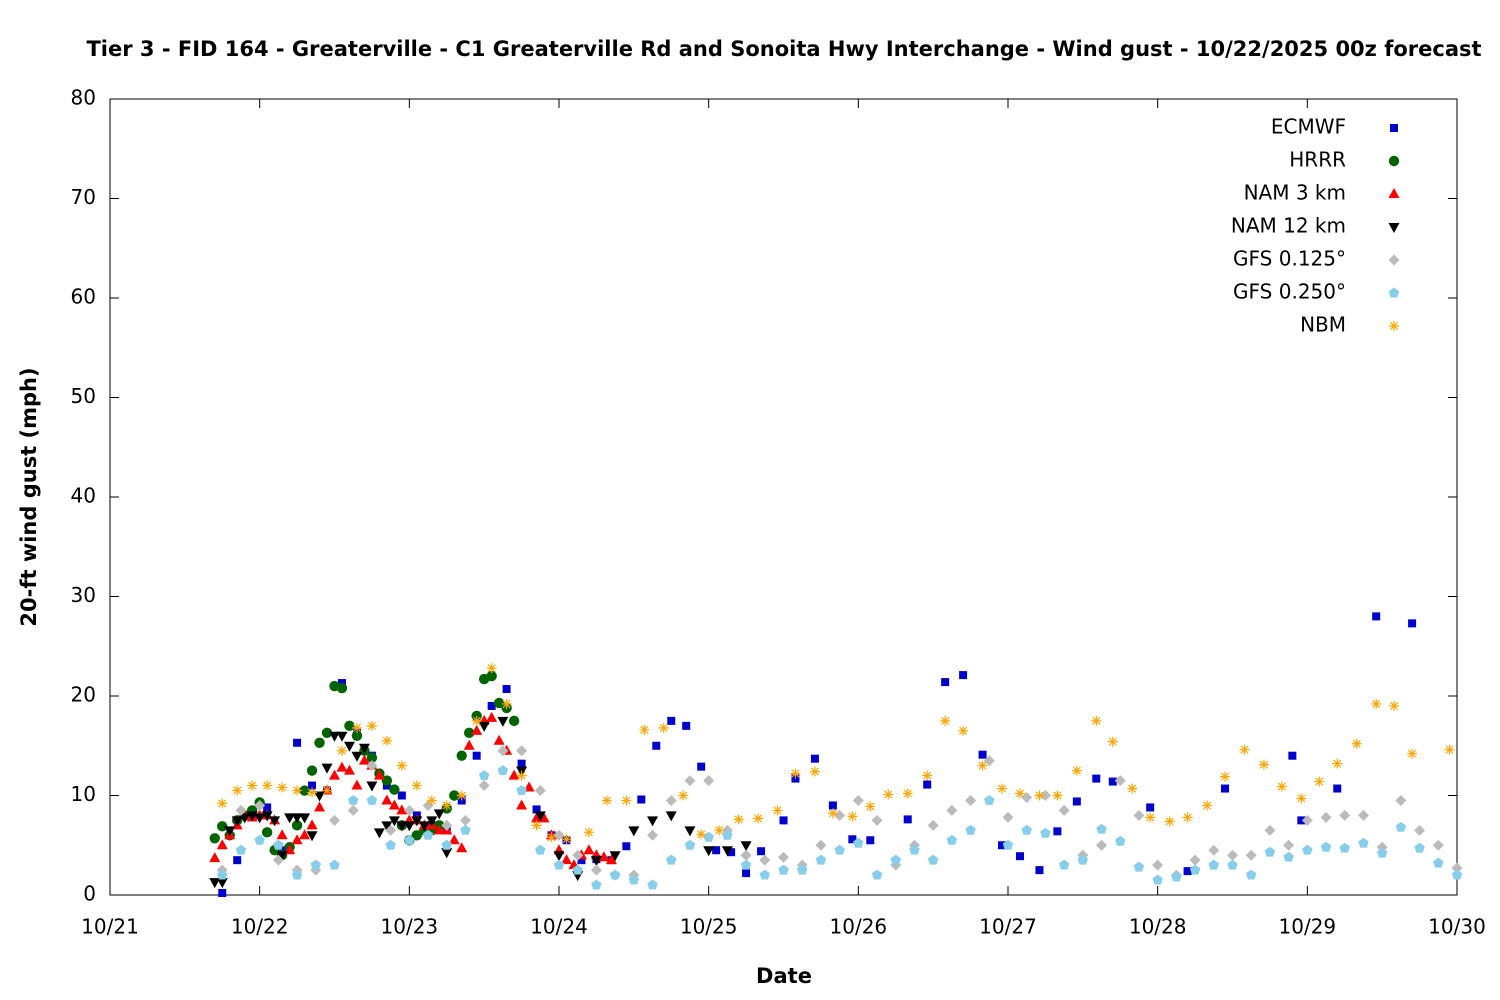 The image size is (1500, 1000). Describe the element at coordinates (1317, 160) in the screenshot. I see `legend-label: HRRR` at that location.